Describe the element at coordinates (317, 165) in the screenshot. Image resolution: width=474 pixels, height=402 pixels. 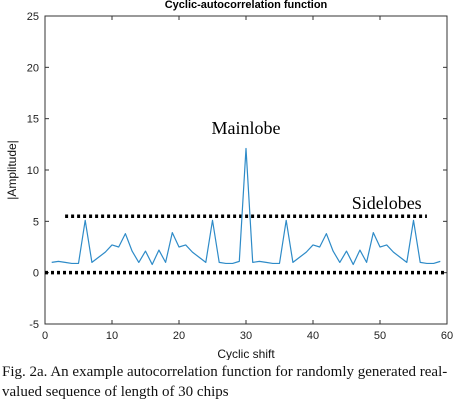
I see `annotations: Mainlobe Sidelobes` at that location.